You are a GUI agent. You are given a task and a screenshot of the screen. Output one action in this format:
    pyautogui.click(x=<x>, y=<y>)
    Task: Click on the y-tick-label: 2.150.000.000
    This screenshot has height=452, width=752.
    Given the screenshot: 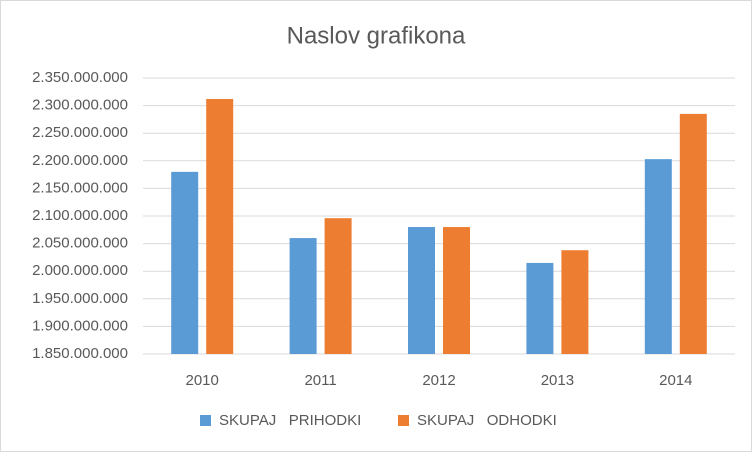 What is the action you would take?
    pyautogui.click(x=80, y=187)
    